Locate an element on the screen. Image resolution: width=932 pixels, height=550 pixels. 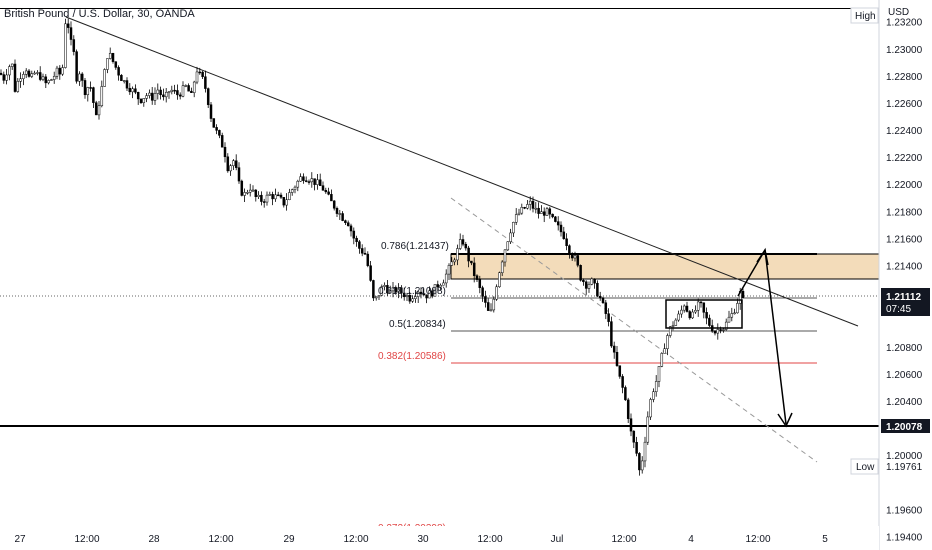
currency-label: USD is located at coordinates (898, 12).